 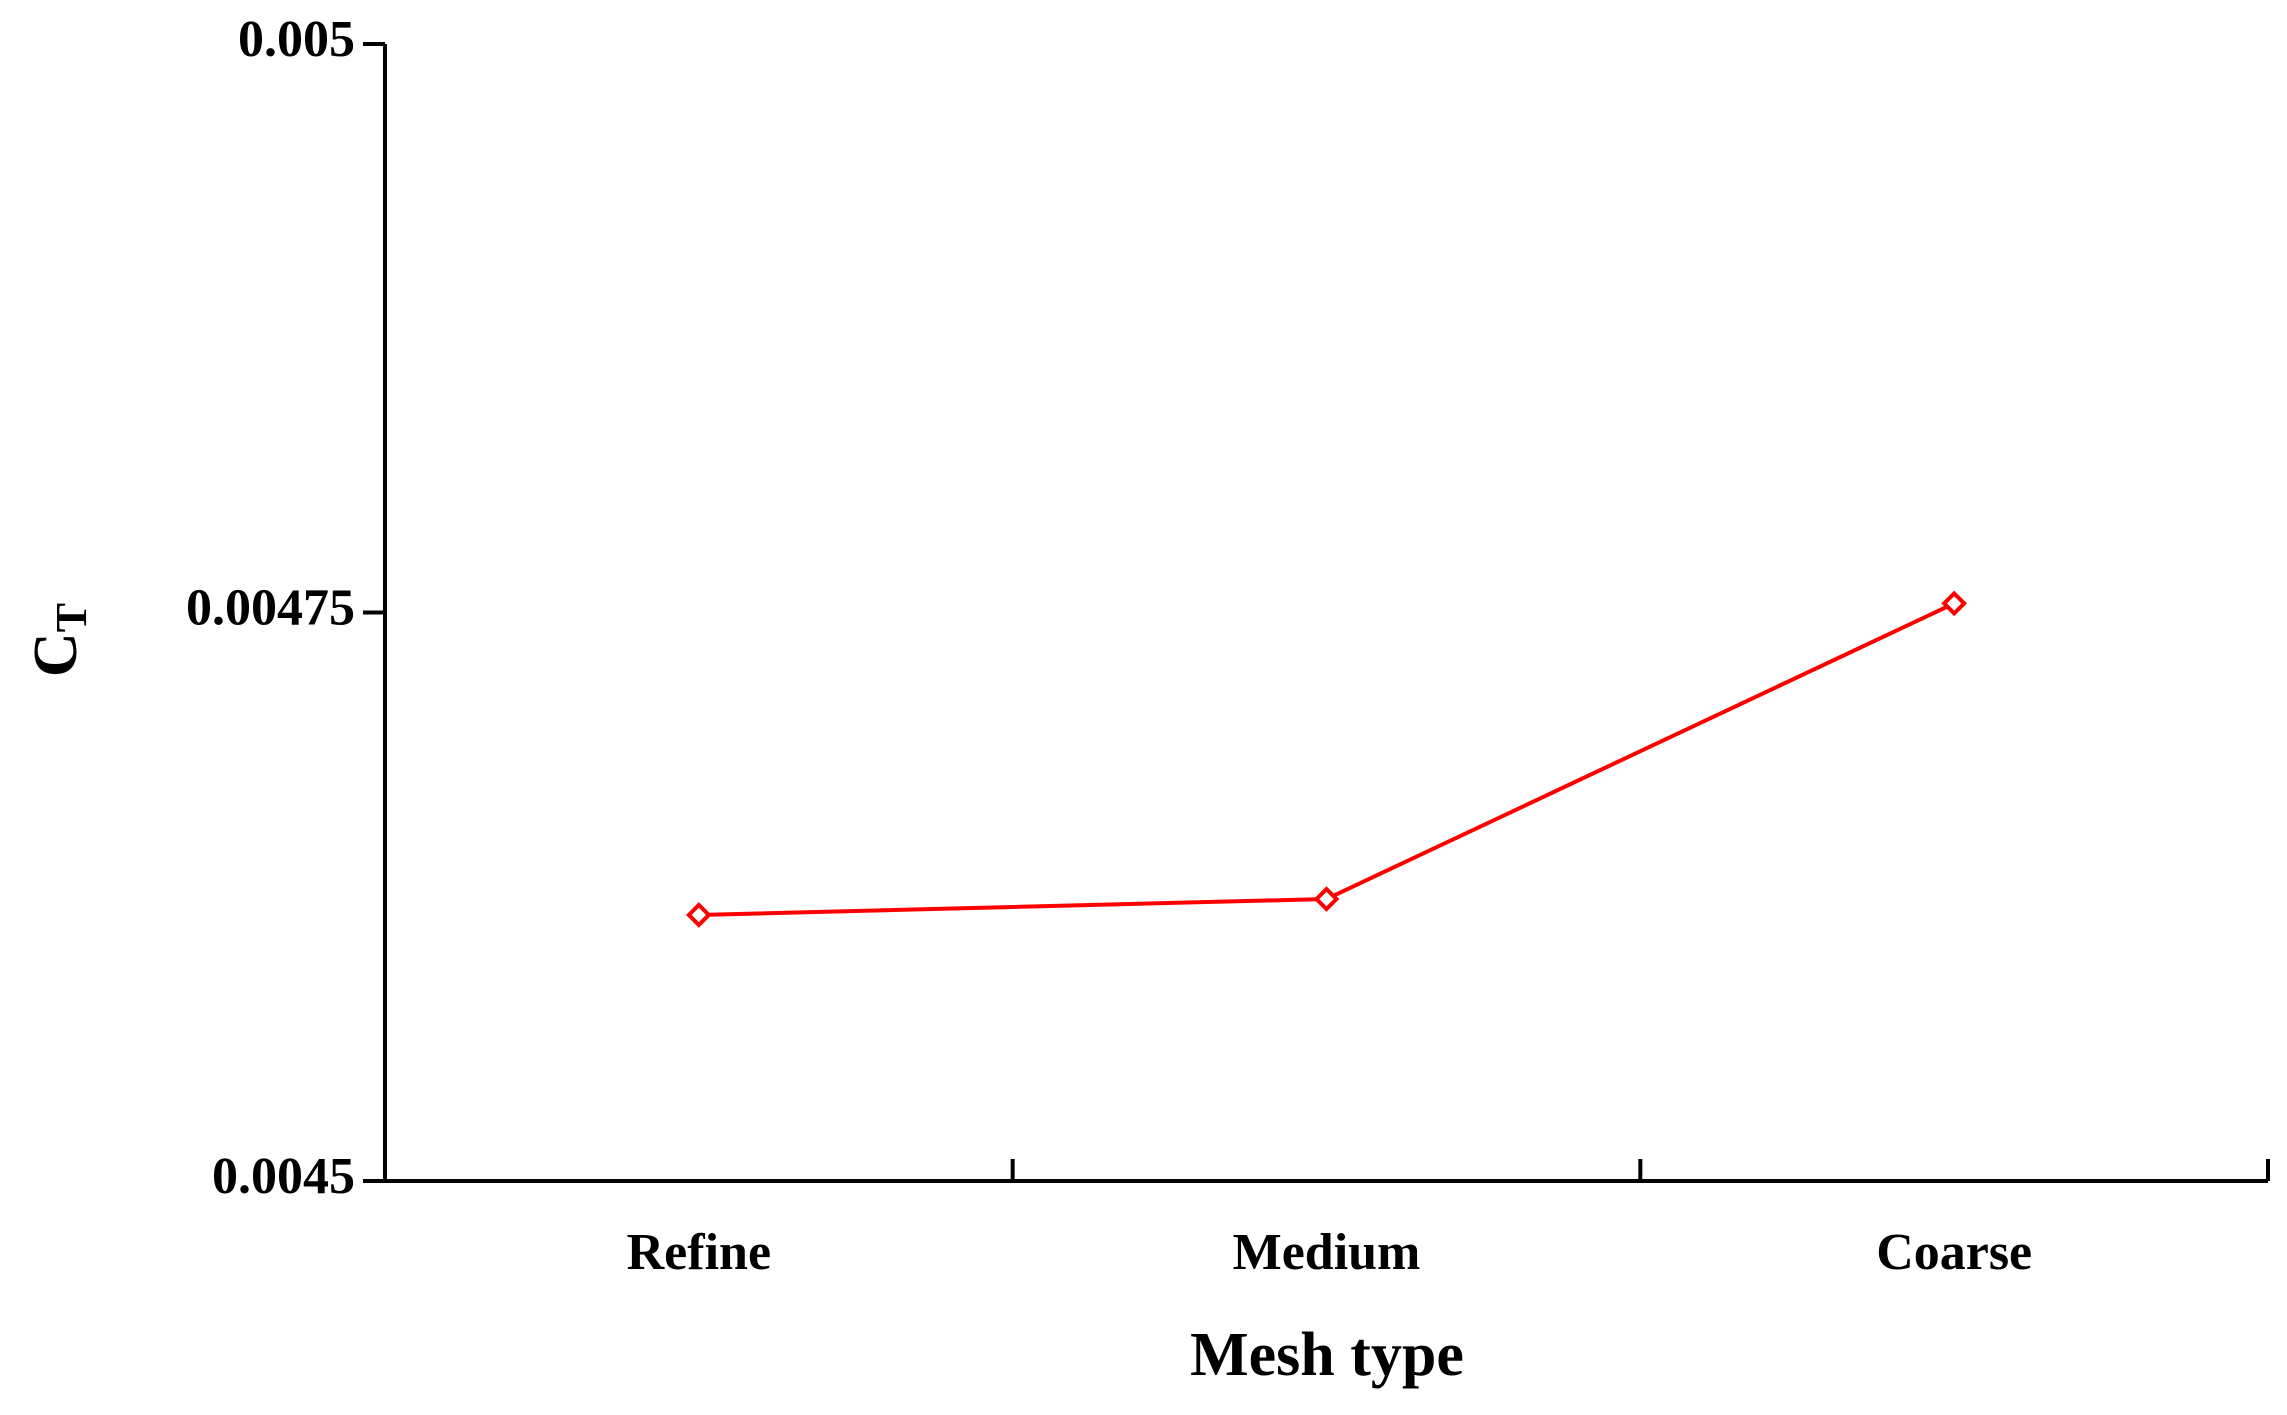 I want to click on x-tick-label: Coarse, so click(x=1954, y=1252).